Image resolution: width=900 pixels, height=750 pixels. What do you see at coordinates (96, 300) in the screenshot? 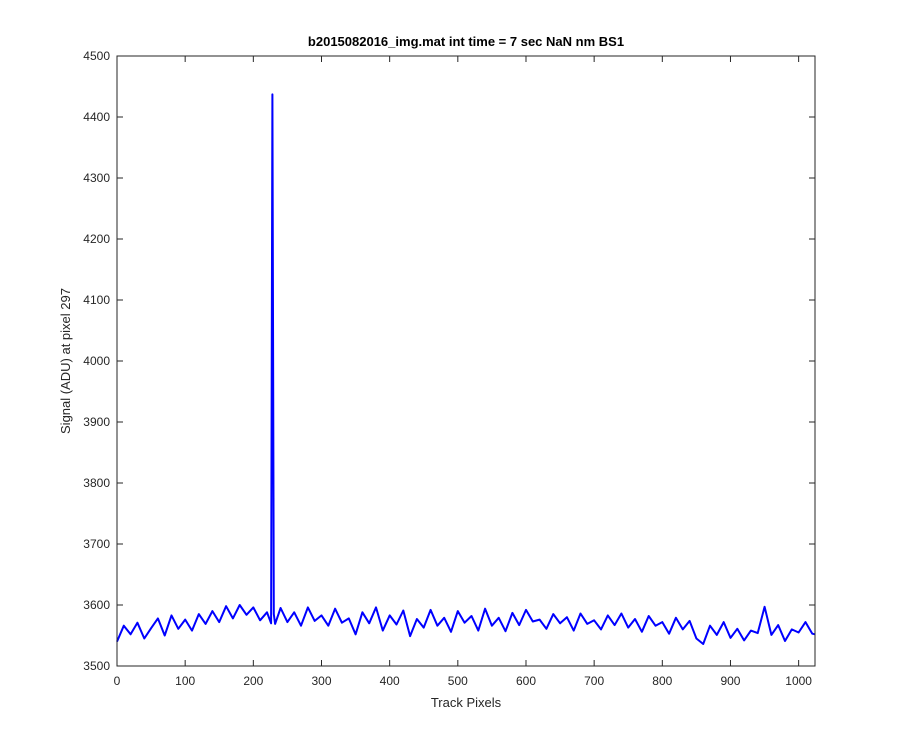
I see `y-tick-label: 4100` at bounding box center [96, 300].